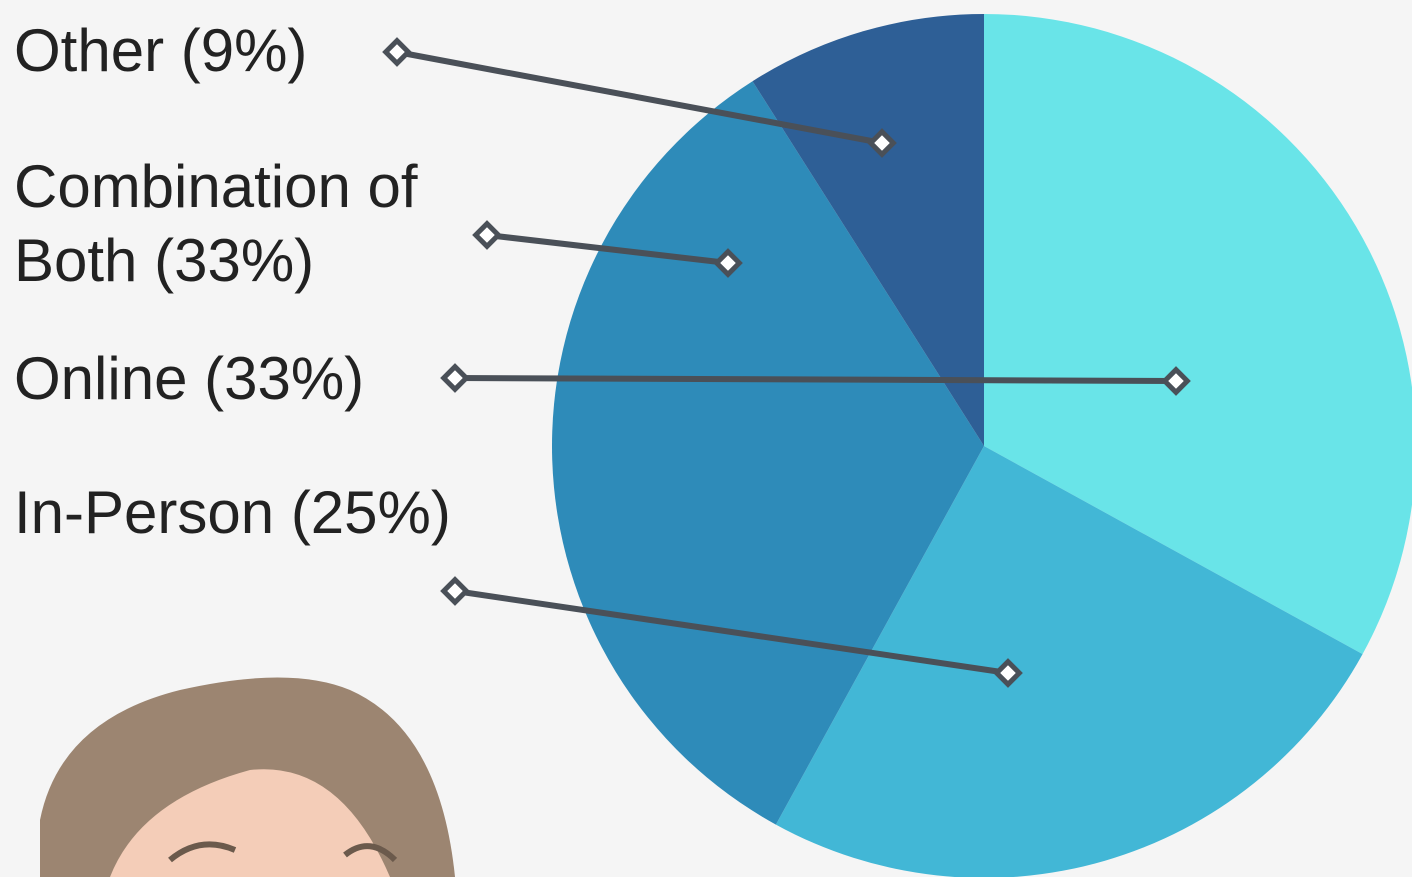 The height and width of the screenshot is (877, 1412). Describe the element at coordinates (144, 512) in the screenshot. I see `label-text: In-Person` at that location.